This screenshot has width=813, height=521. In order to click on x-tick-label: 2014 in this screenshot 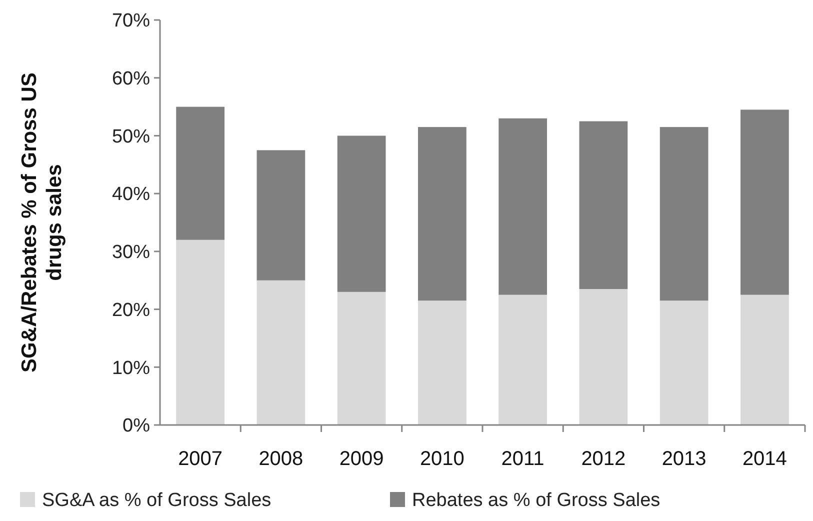, I will do `click(764, 459)`.